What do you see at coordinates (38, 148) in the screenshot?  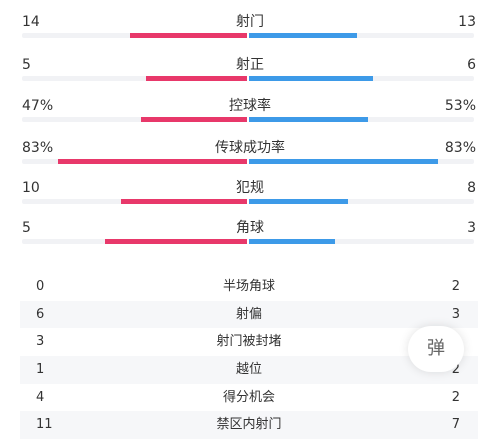 I see `home-value: 83%` at bounding box center [38, 148].